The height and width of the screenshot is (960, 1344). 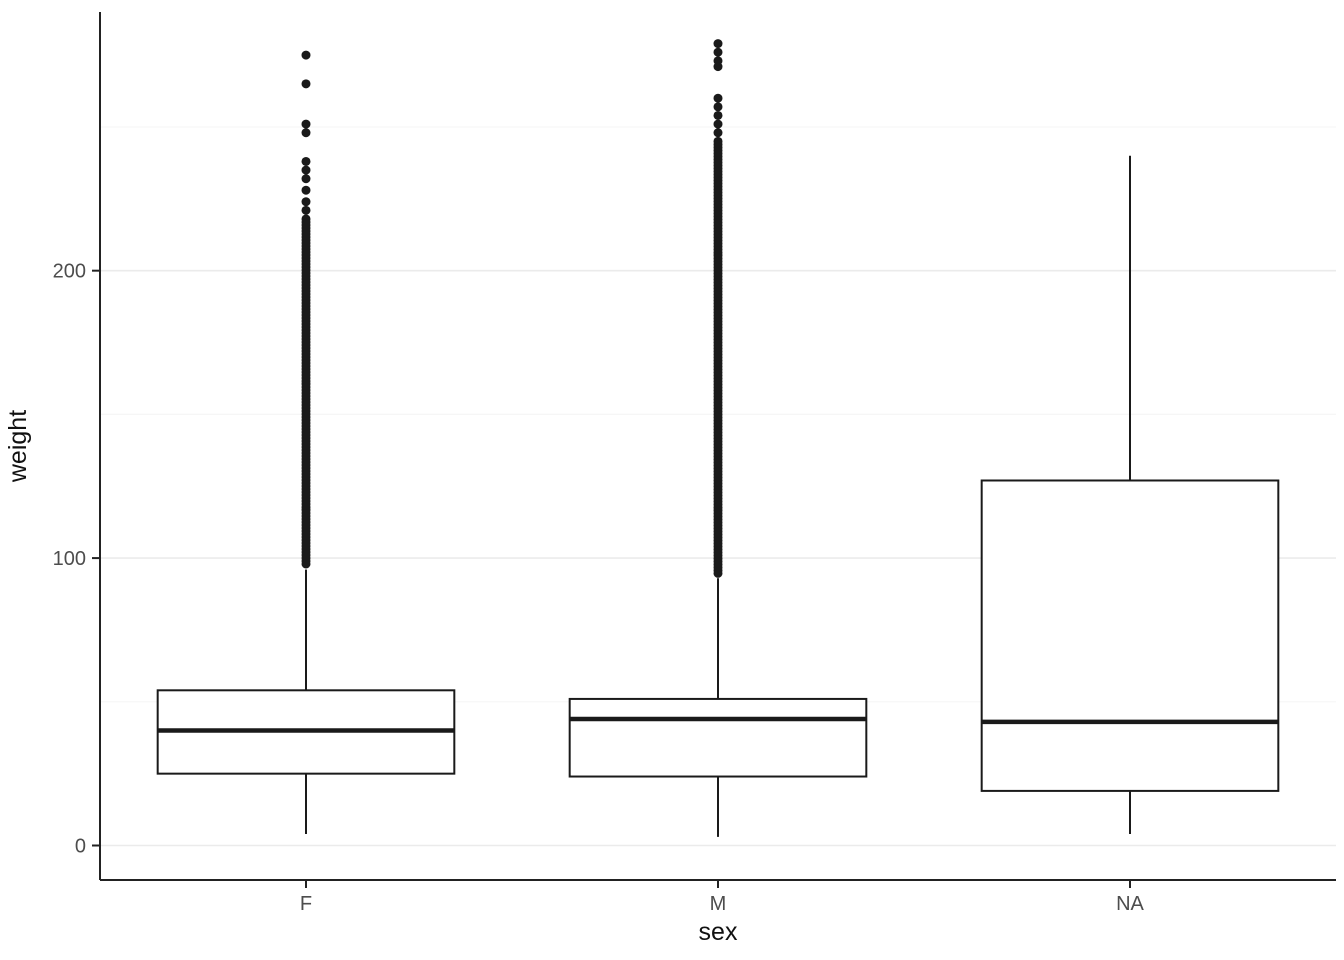 I want to click on x-tick-label: NA, so click(x=1130, y=904).